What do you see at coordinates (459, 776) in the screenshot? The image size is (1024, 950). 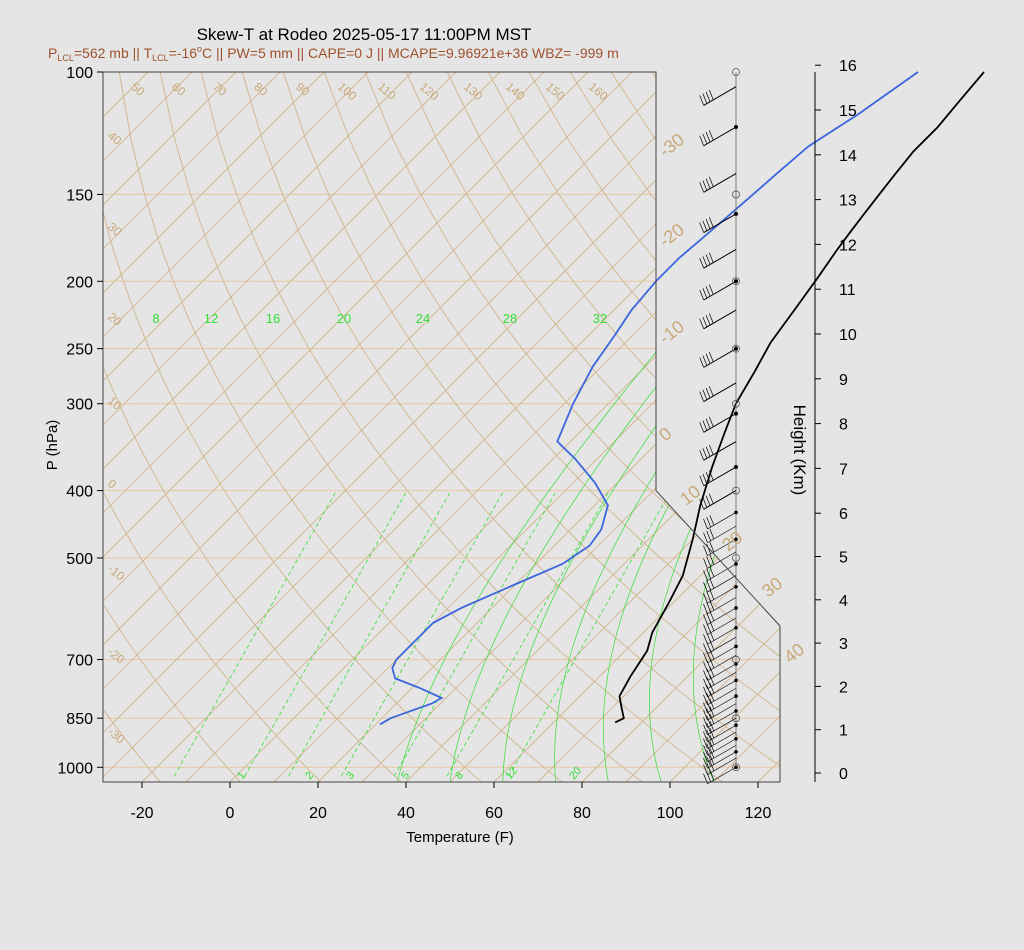 I see `mixing-ratio-label: 8` at bounding box center [459, 776].